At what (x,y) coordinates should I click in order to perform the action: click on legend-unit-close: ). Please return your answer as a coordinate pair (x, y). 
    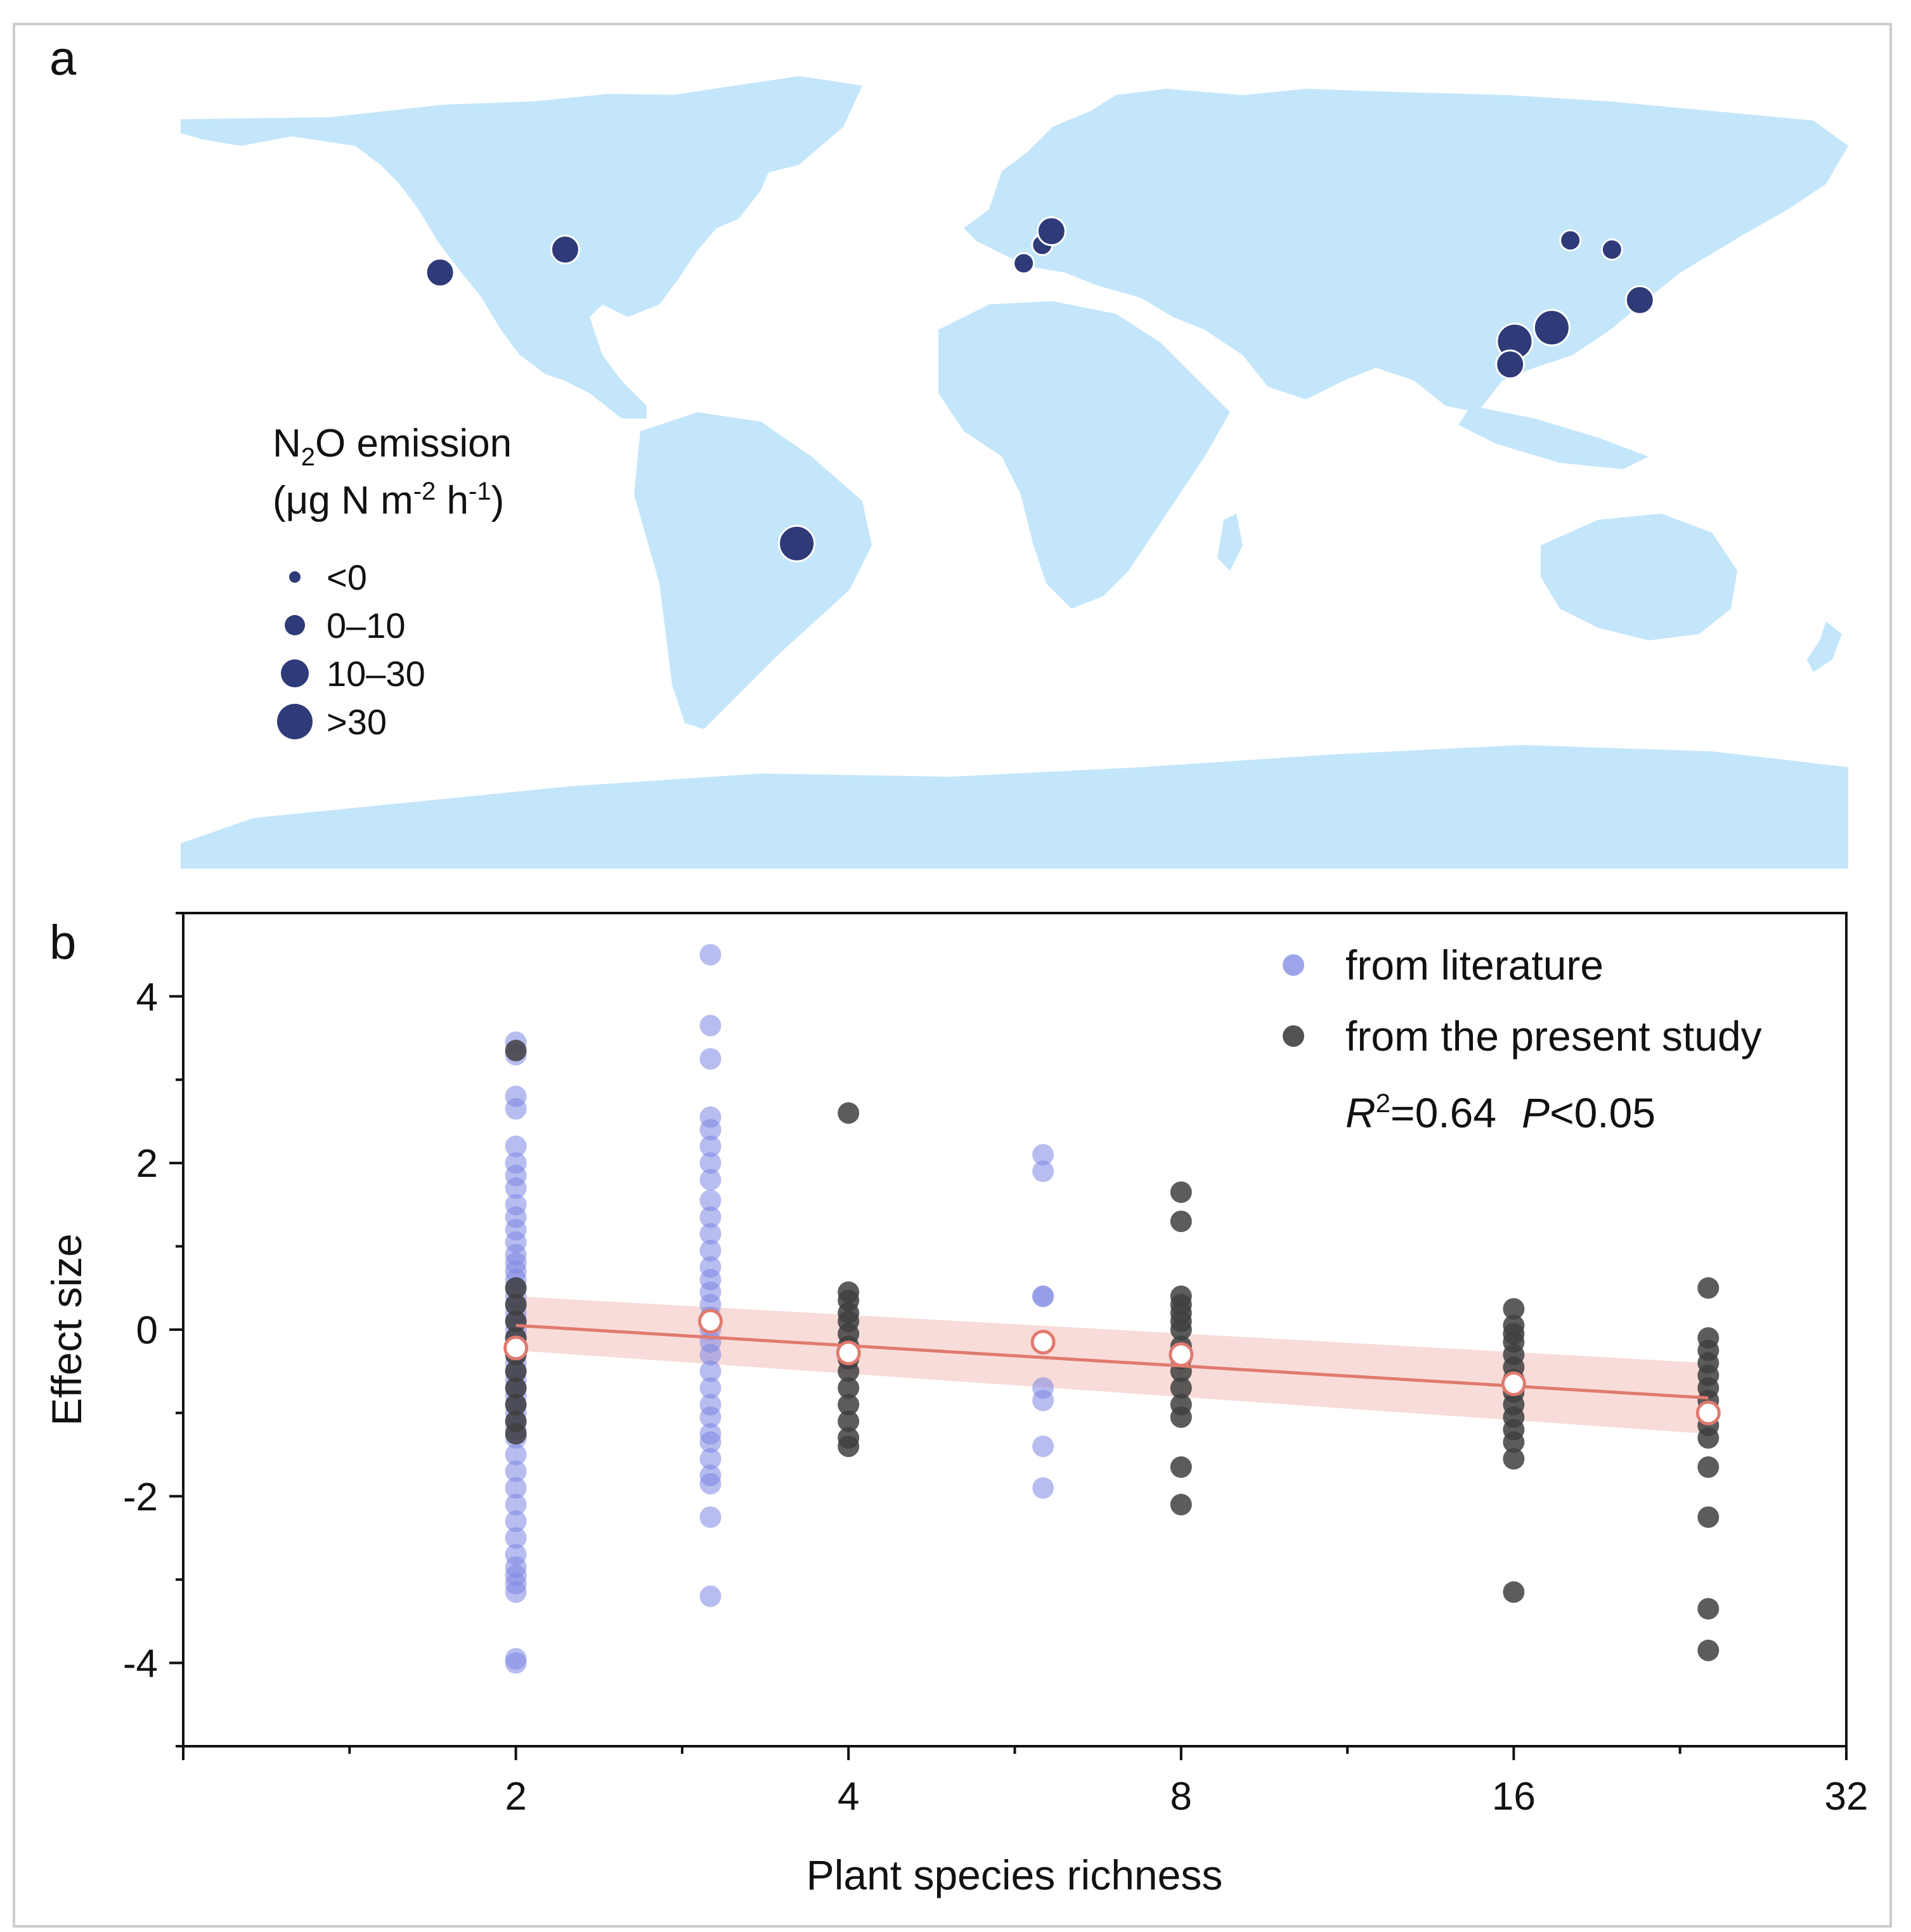
    Looking at the image, I should click on (498, 500).